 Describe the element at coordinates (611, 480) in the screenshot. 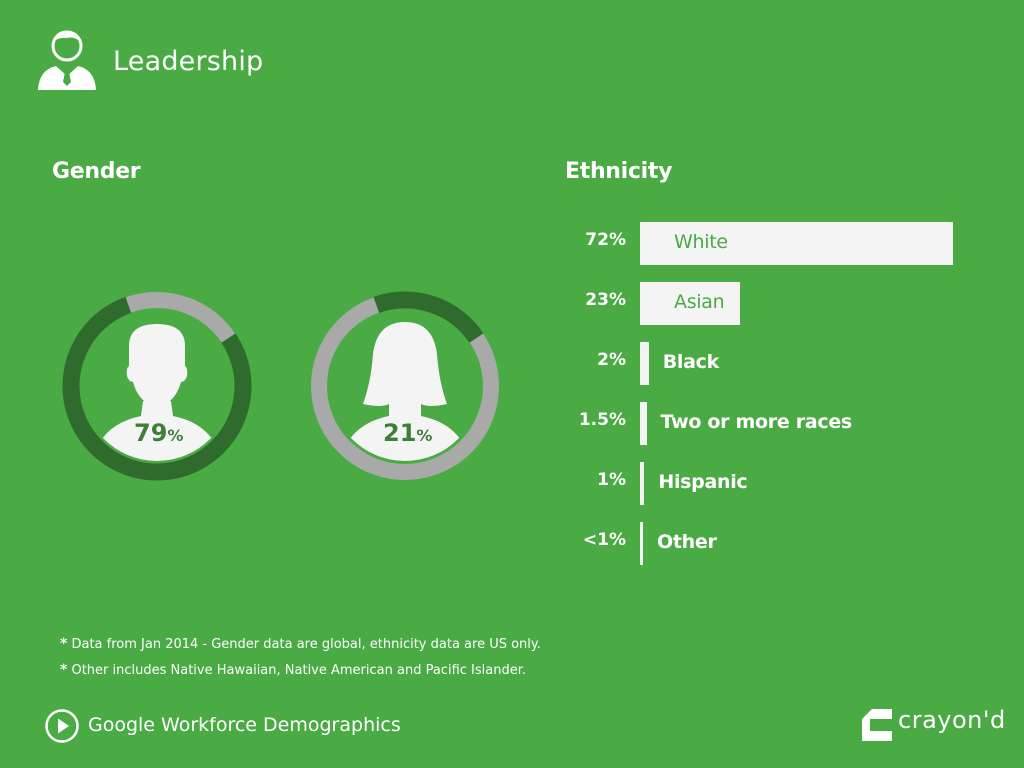

I see `ethnicity-value-label: 1%` at that location.